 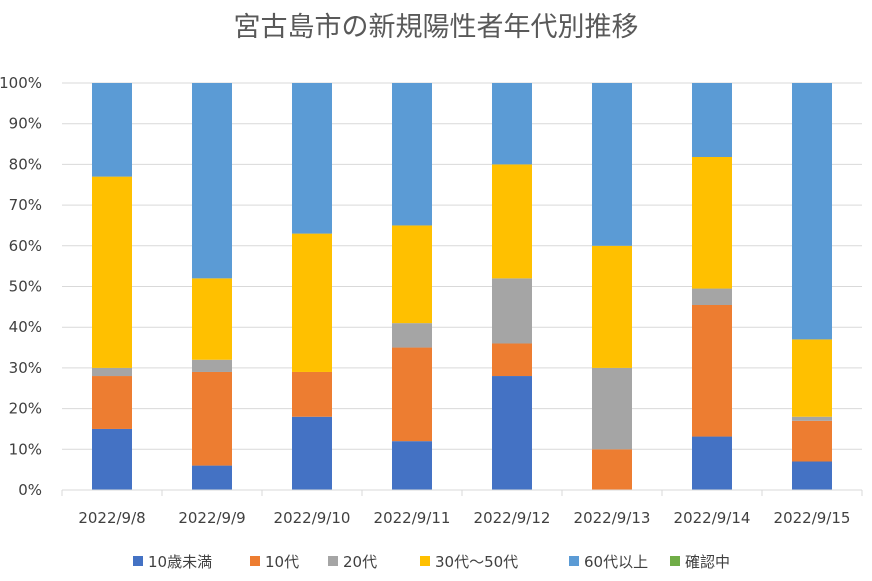 What do you see at coordinates (211, 518) in the screenshot?
I see `x-tick-label: 2022/9/9` at bounding box center [211, 518].